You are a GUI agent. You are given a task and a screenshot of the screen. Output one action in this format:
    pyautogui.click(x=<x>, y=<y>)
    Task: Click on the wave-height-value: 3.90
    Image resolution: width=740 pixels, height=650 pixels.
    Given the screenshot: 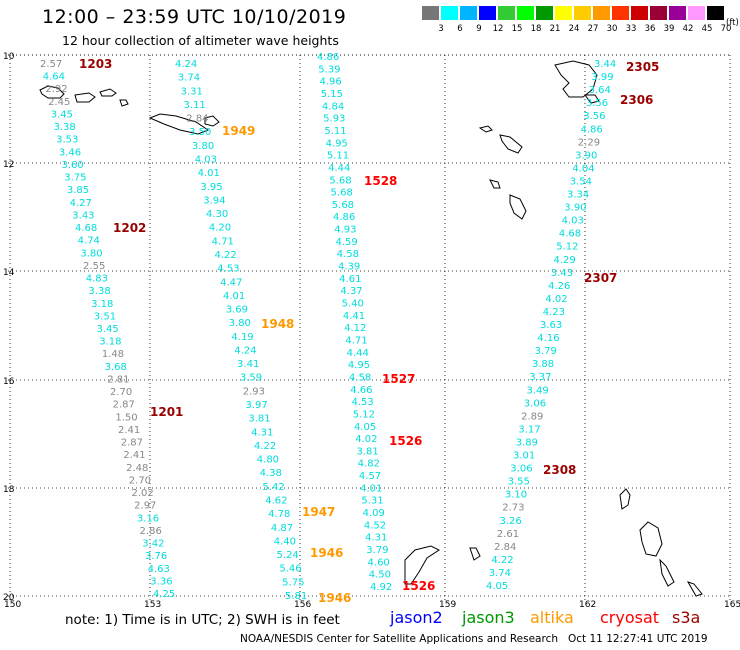 What is the action you would take?
    pyautogui.click(x=575, y=208)
    